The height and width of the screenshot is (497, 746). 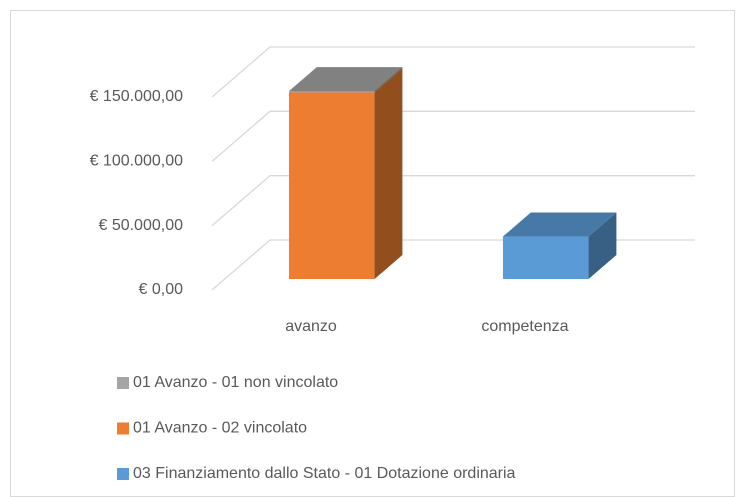 I want to click on x-tick-label: competenza, so click(x=524, y=326).